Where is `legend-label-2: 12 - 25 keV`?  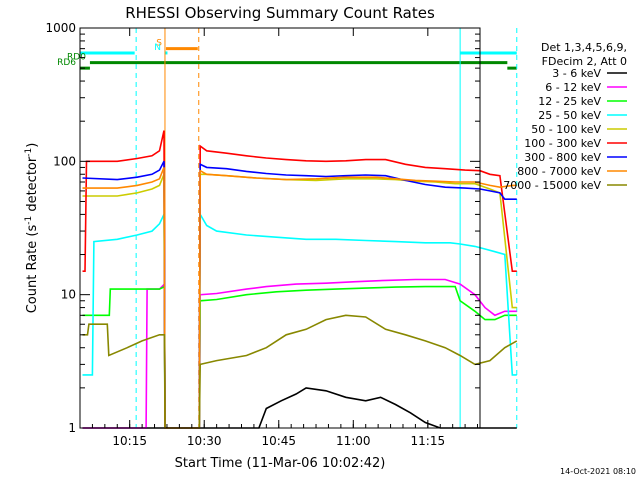 legend-label-2: 12 - 25 keV is located at coordinates (569, 101).